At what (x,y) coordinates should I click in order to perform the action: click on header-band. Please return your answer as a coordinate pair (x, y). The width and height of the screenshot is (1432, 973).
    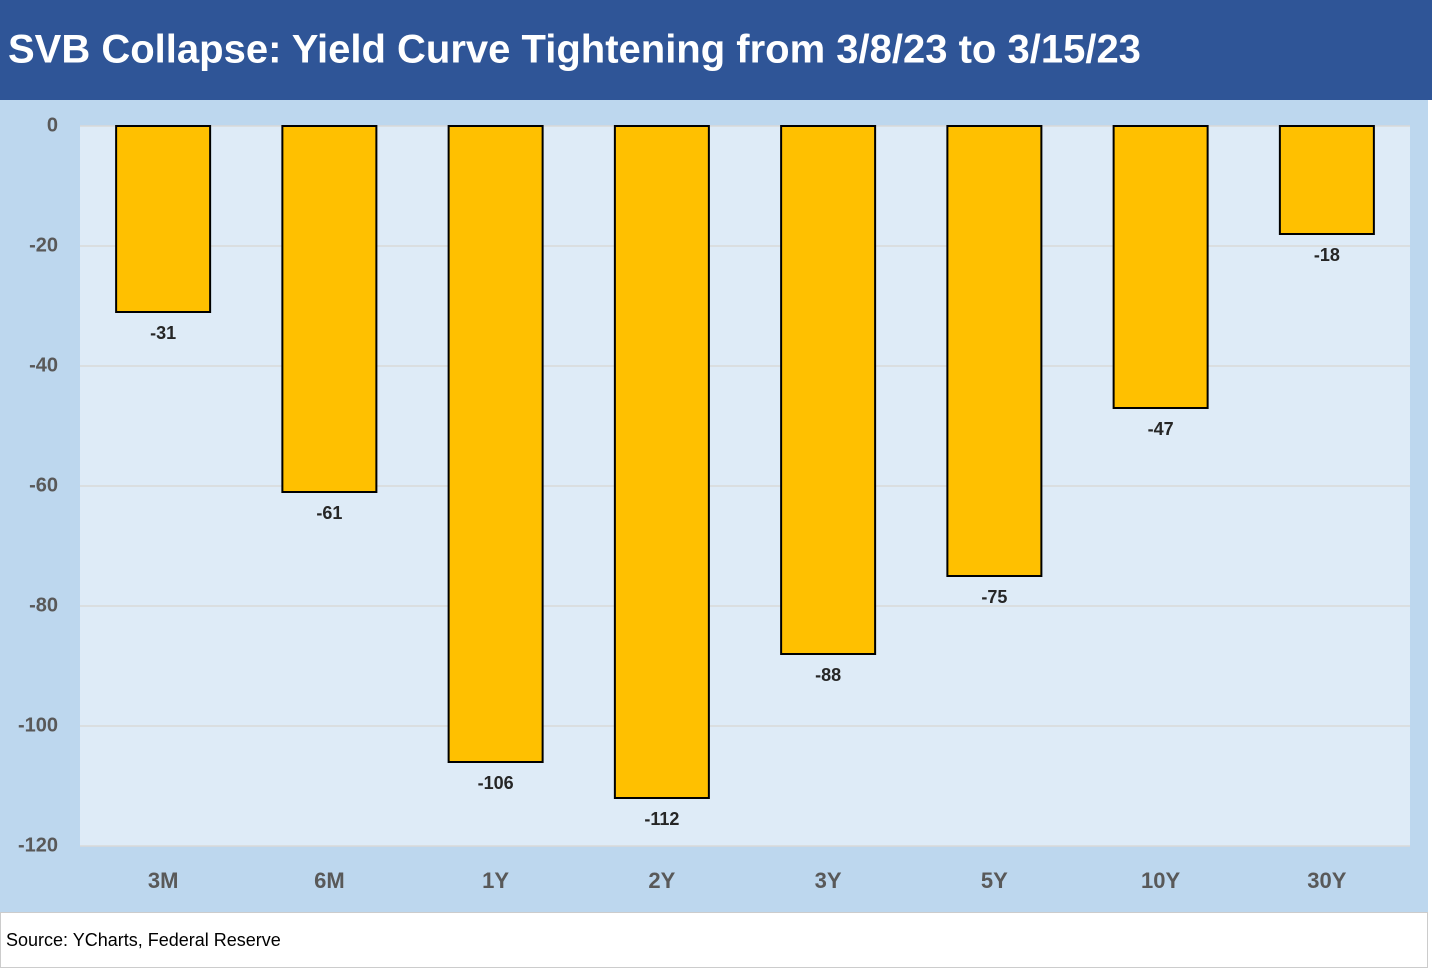
    Looking at the image, I should click on (716, 50).